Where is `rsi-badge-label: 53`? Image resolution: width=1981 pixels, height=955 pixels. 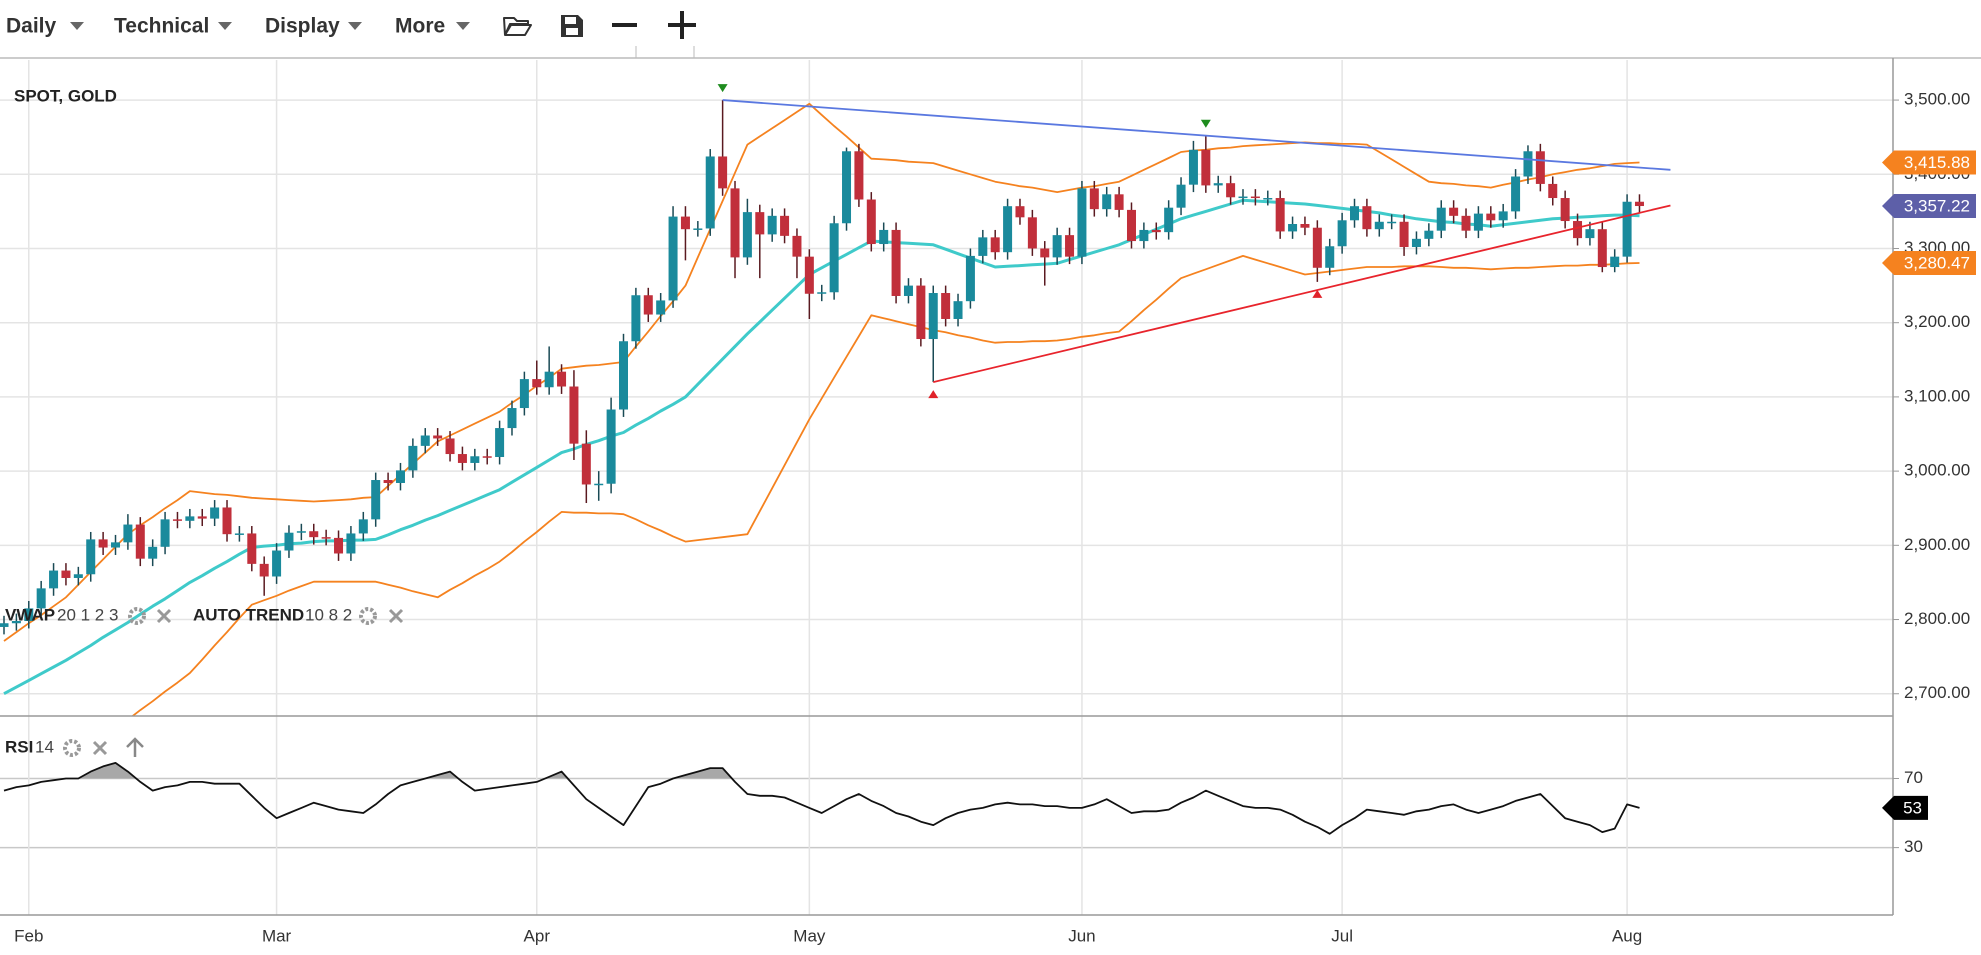 rsi-badge-label: 53 is located at coordinates (1912, 807).